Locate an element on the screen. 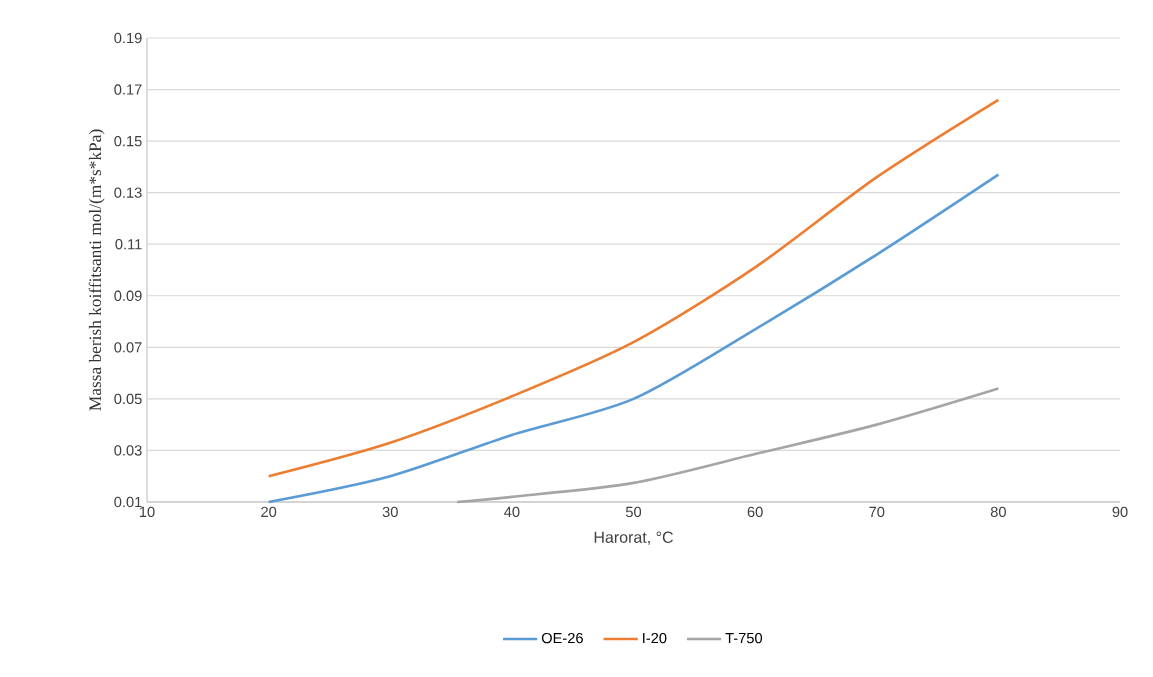 The height and width of the screenshot is (677, 1153). x-tick-label: 70 is located at coordinates (877, 512).